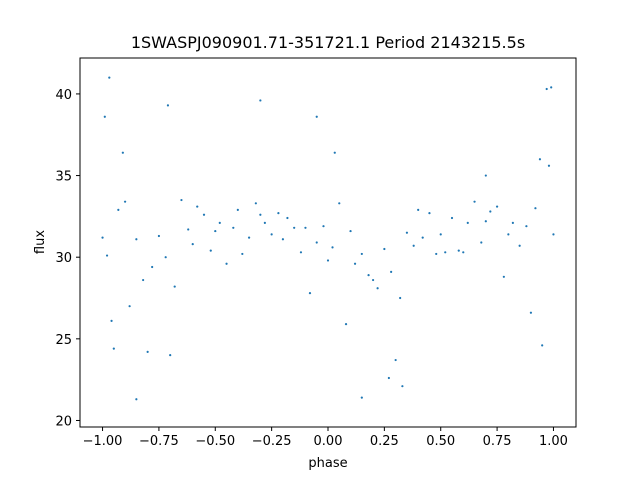 The image size is (640, 480). Describe the element at coordinates (103, 441) in the screenshot. I see `x-tick-label: −1.00` at that location.